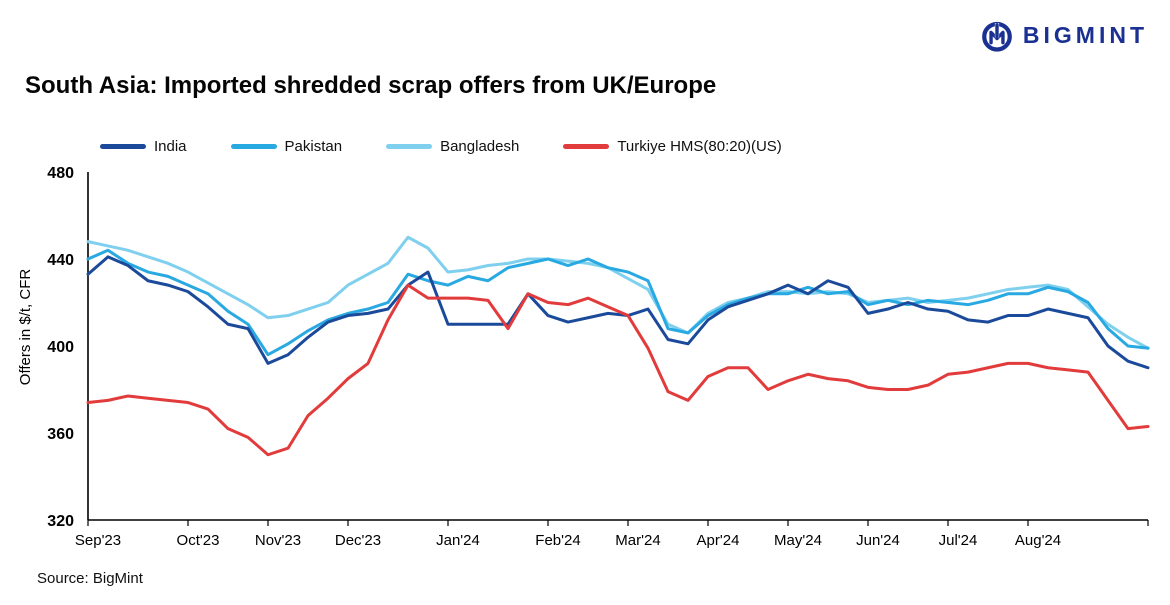 The width and height of the screenshot is (1170, 605). What do you see at coordinates (123, 146) in the screenshot?
I see `legend-swatch-india` at bounding box center [123, 146].